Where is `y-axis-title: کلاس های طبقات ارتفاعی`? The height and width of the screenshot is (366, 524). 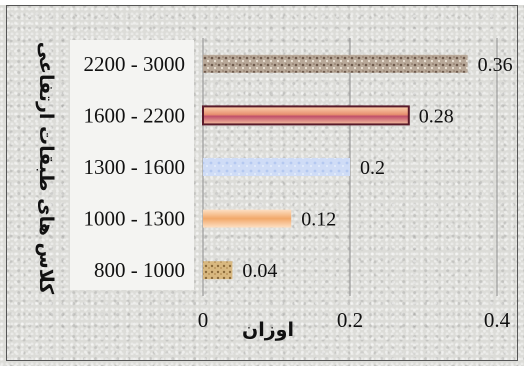
y-axis-title: کلاس های طبقات ارتفاعی is located at coordinates (46, 168).